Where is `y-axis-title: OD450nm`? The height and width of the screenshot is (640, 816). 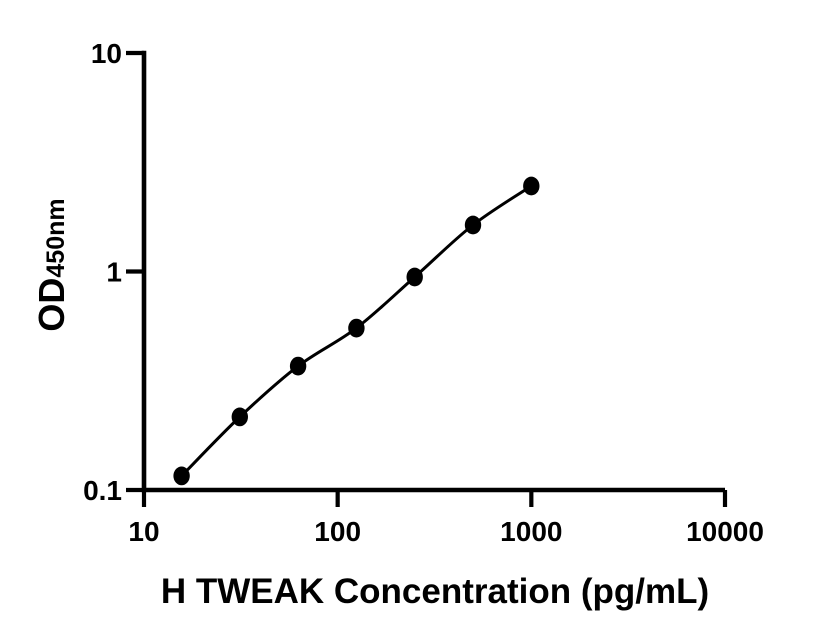 y-axis-title: OD450nm is located at coordinates (52, 265).